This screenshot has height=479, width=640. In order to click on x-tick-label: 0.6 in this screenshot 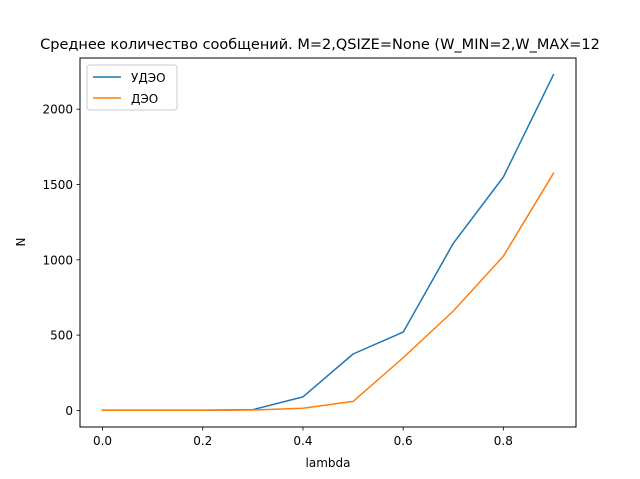, I will do `click(403, 441)`.